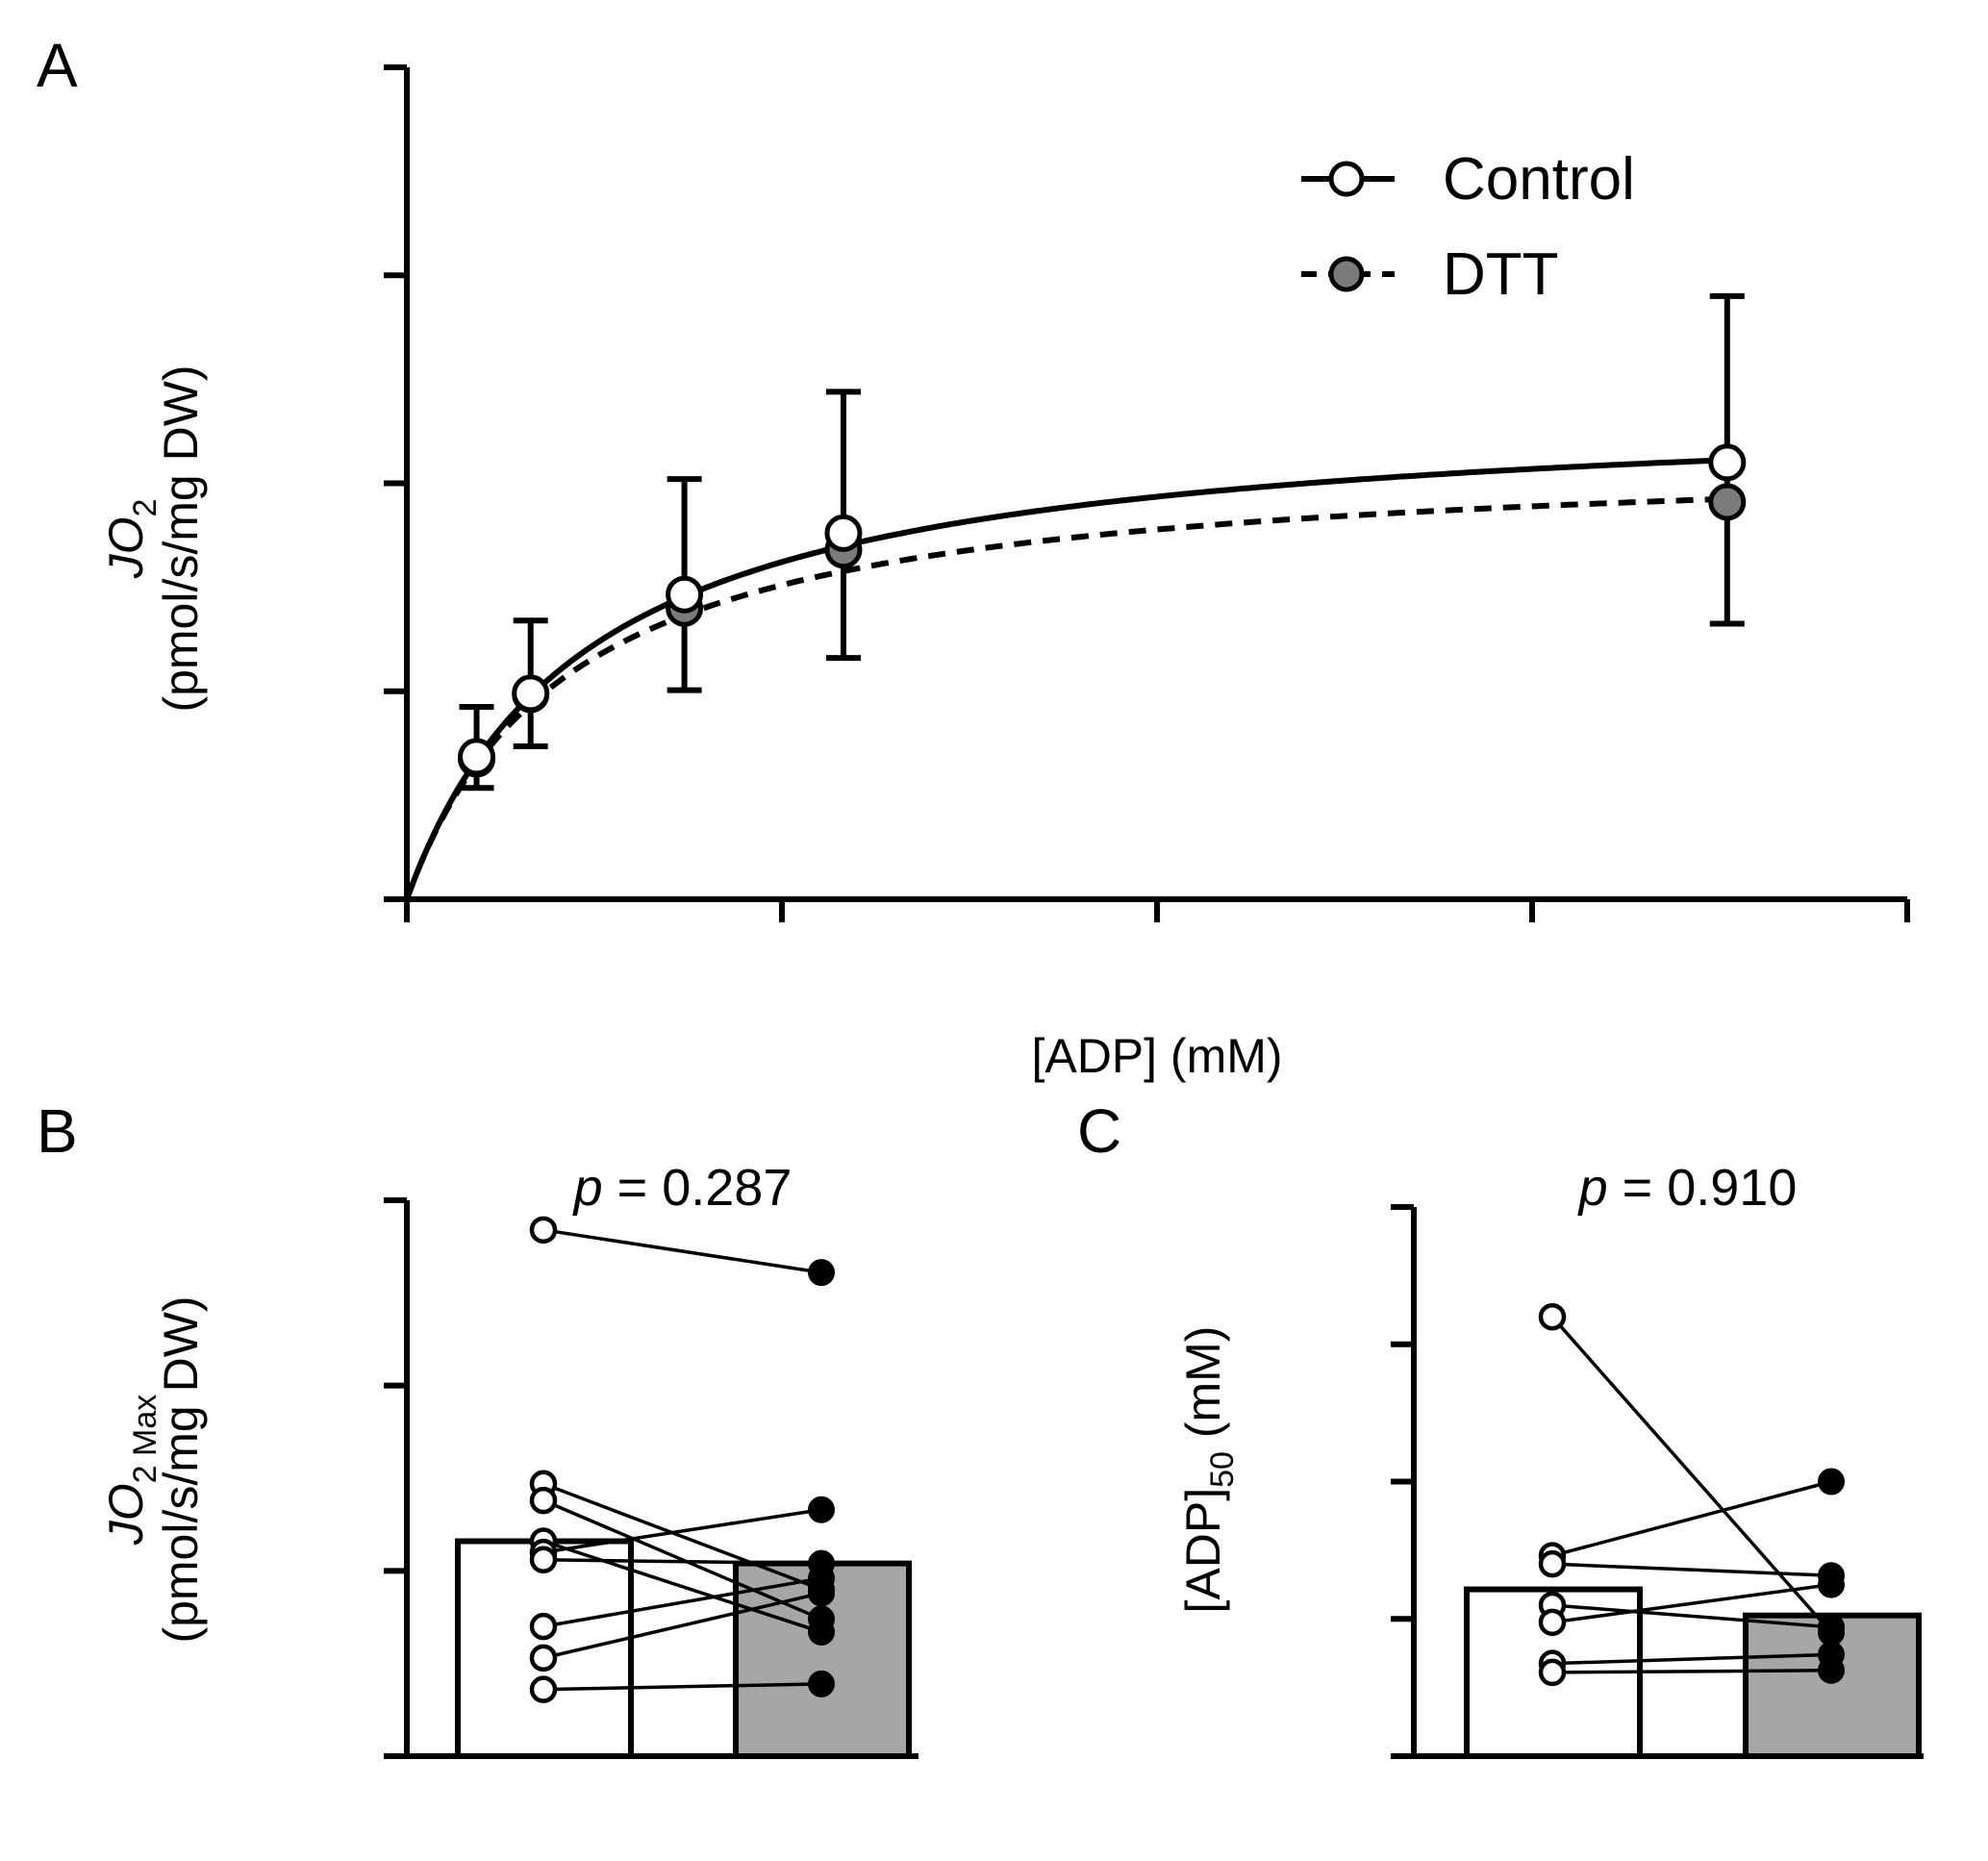 The width and height of the screenshot is (1988, 1861). What do you see at coordinates (145, 1439) in the screenshot?
I see `panel-b-ylabel-sub: 2 Max` at bounding box center [145, 1439].